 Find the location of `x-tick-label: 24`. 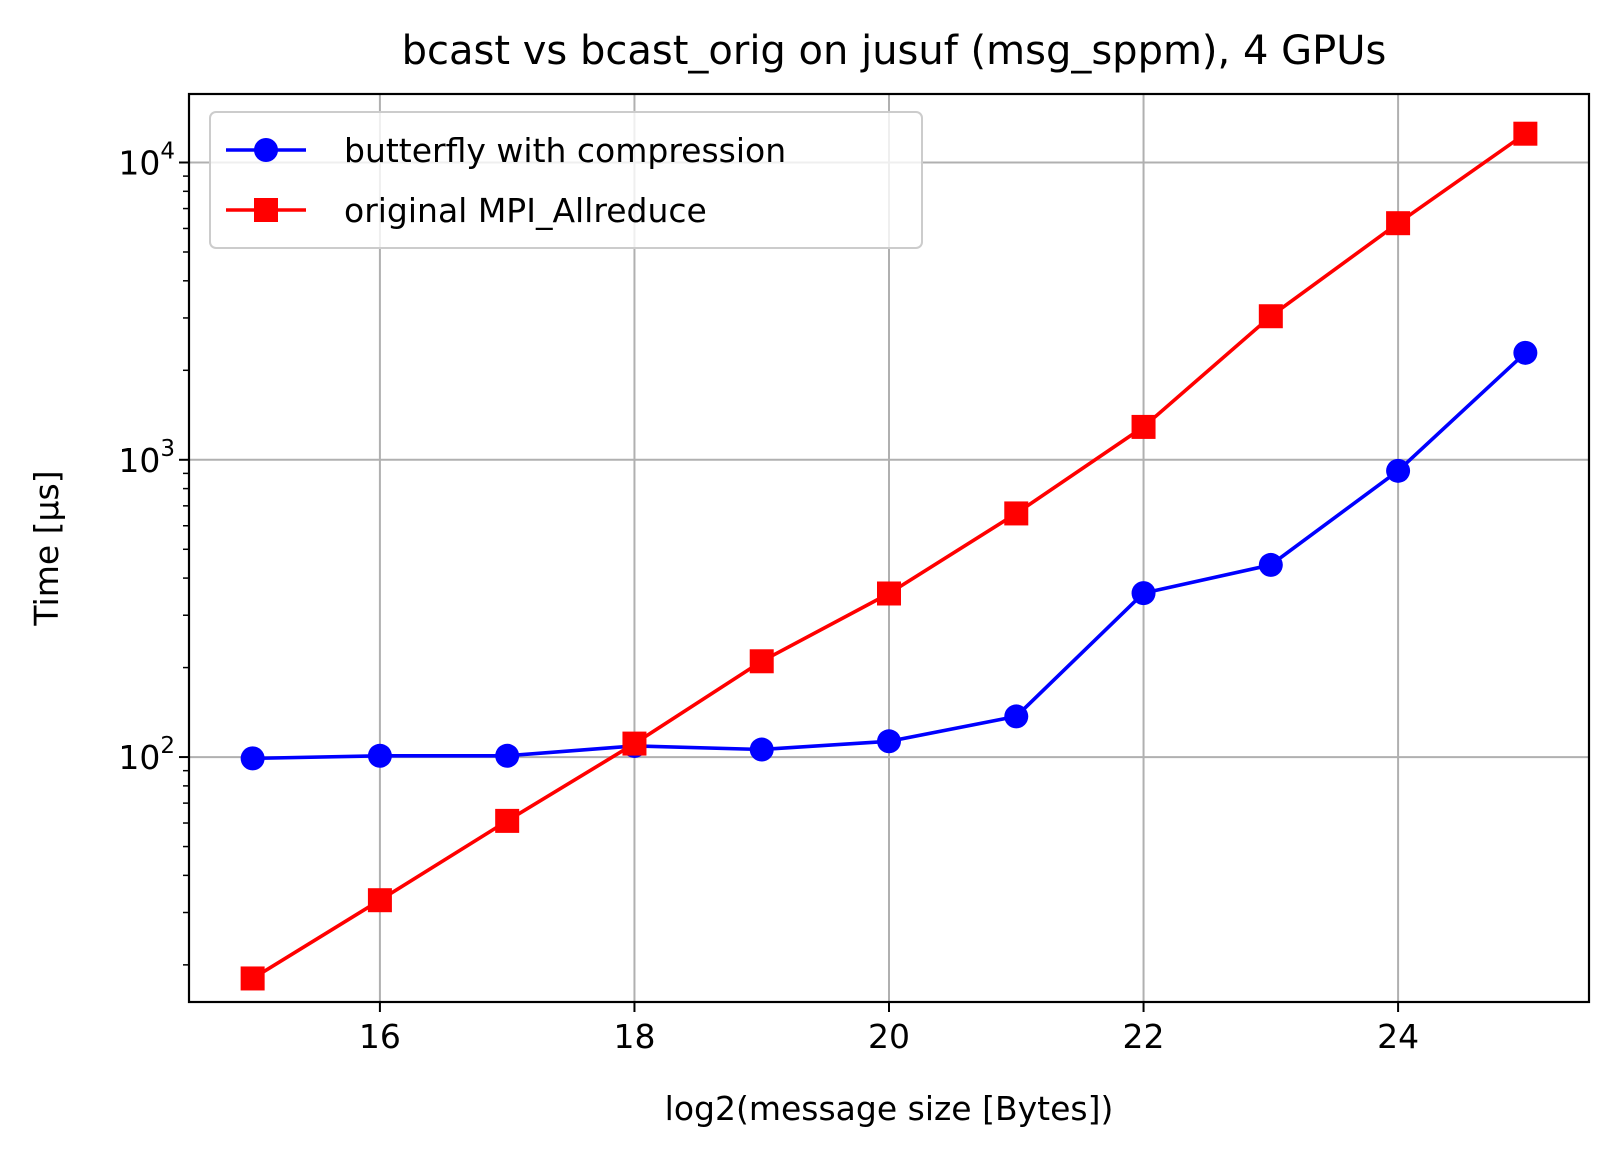

x-tick-label: 24 is located at coordinates (1398, 1036).